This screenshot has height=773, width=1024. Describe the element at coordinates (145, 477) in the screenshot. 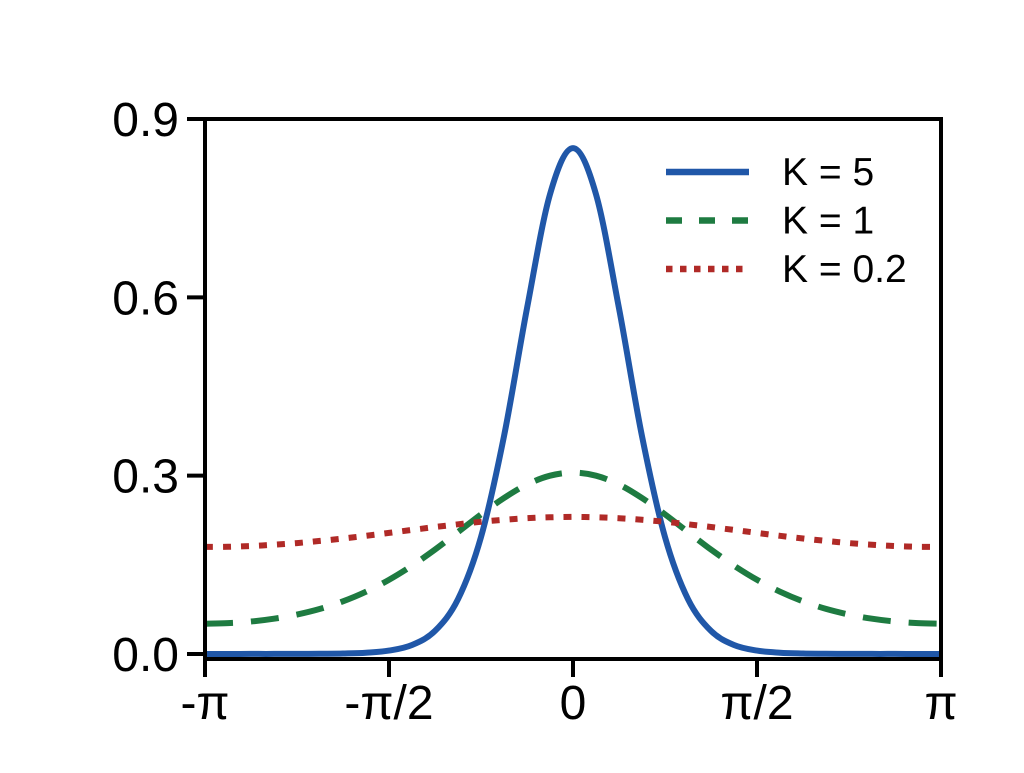

I see `y-tick-label: 0.3` at that location.